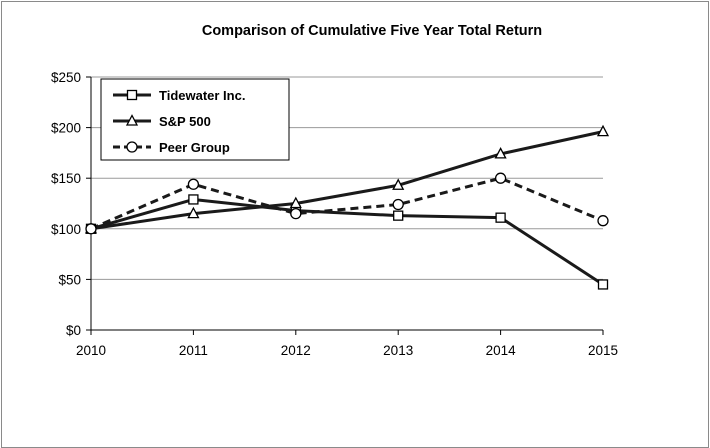 The height and width of the screenshot is (448, 710). I want to click on x-tick-label: 2011, so click(193, 350).